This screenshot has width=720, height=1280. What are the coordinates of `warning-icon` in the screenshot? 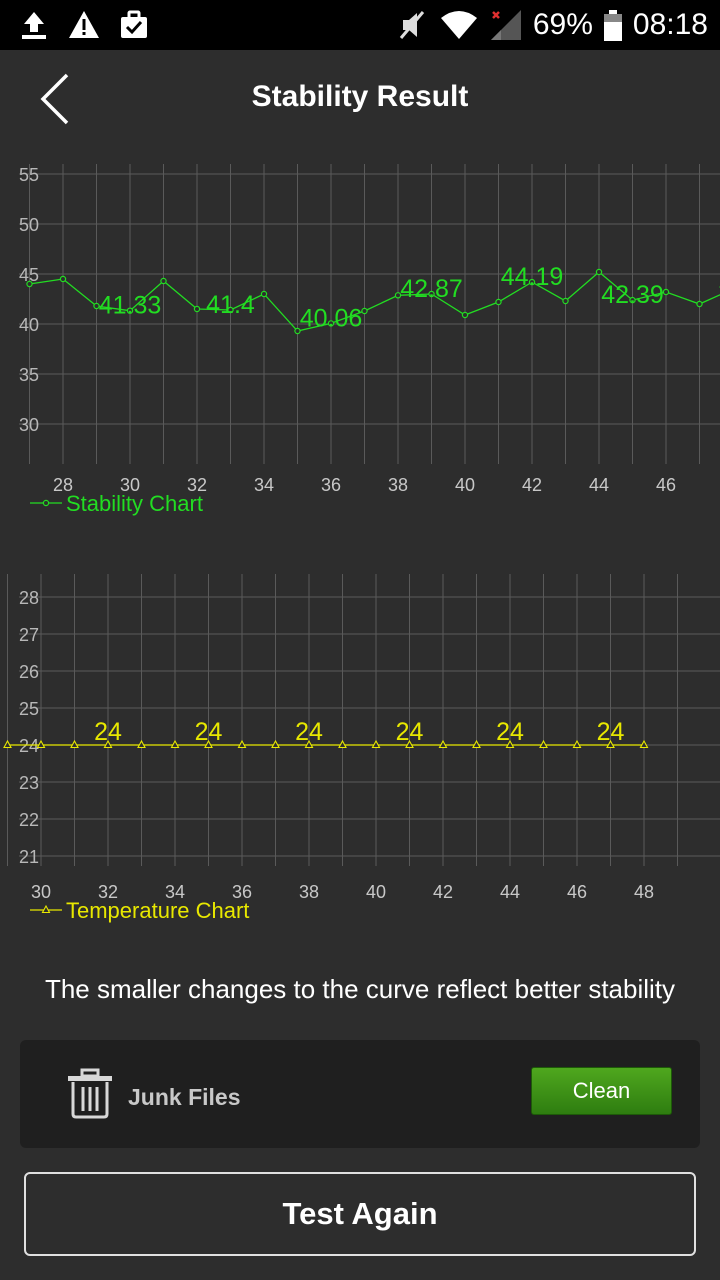 It's located at (84, 25).